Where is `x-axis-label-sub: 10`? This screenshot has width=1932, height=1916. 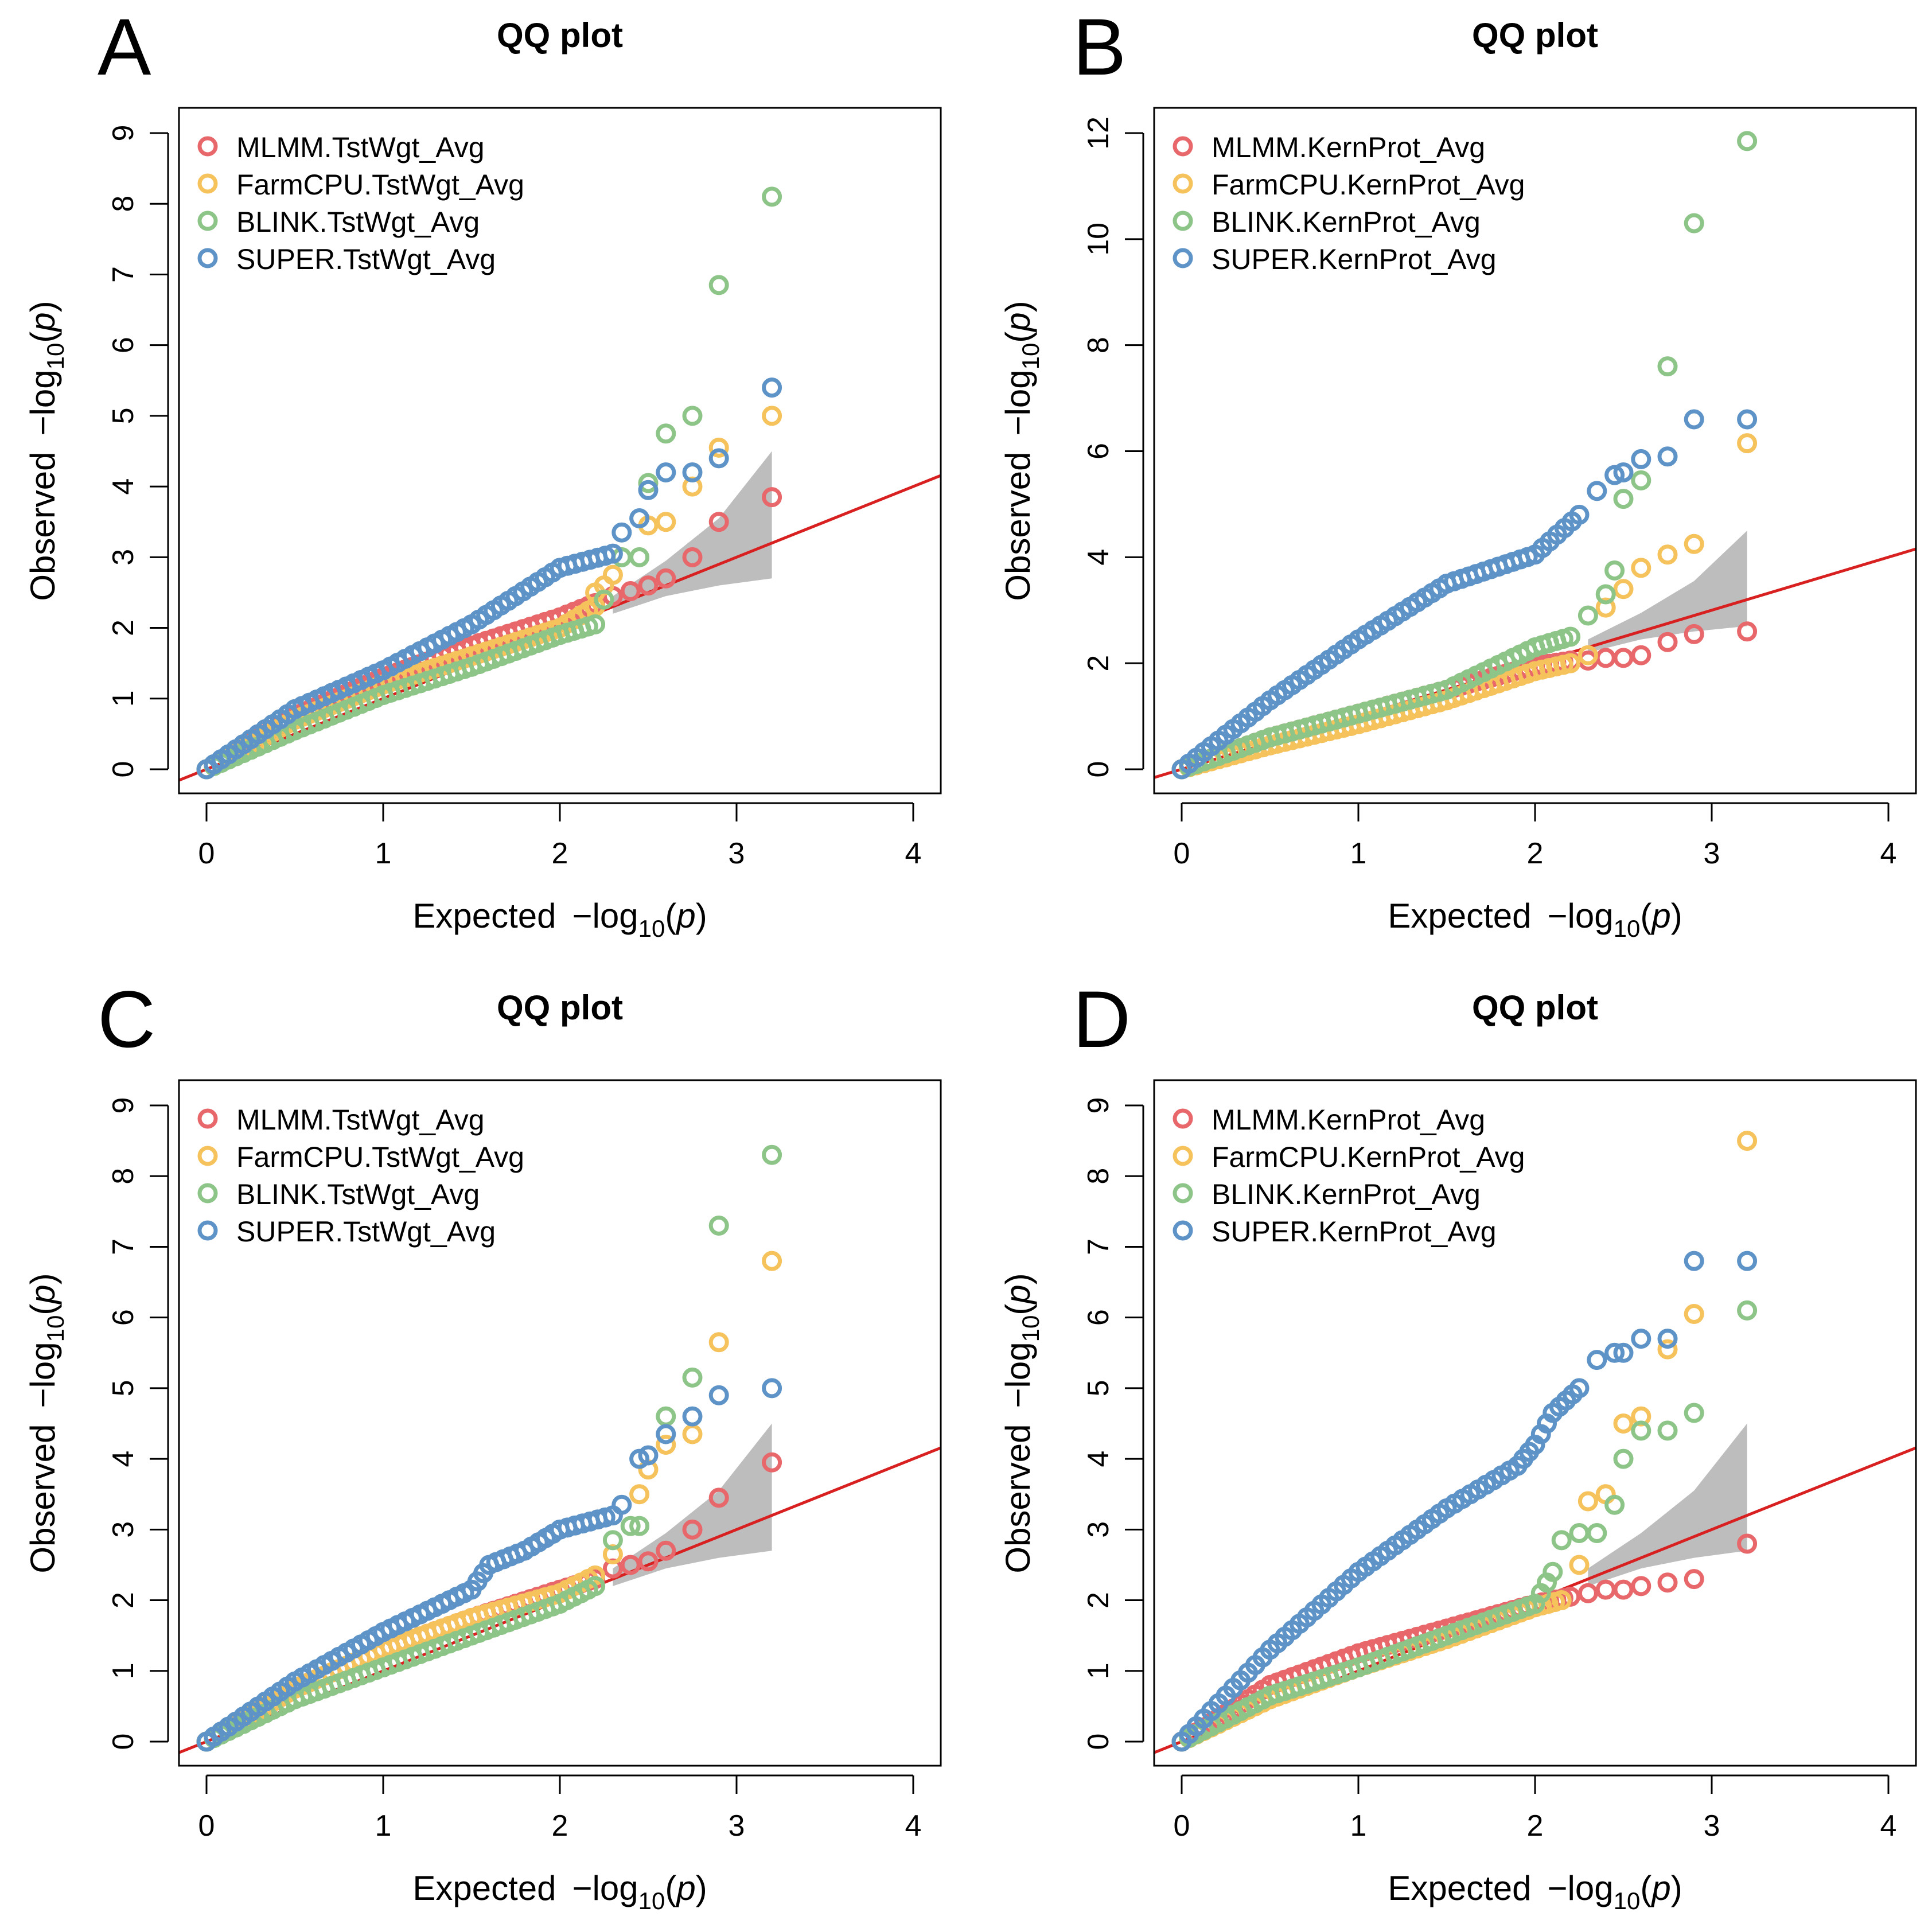
x-axis-label-sub: 10 is located at coordinates (1628, 928).